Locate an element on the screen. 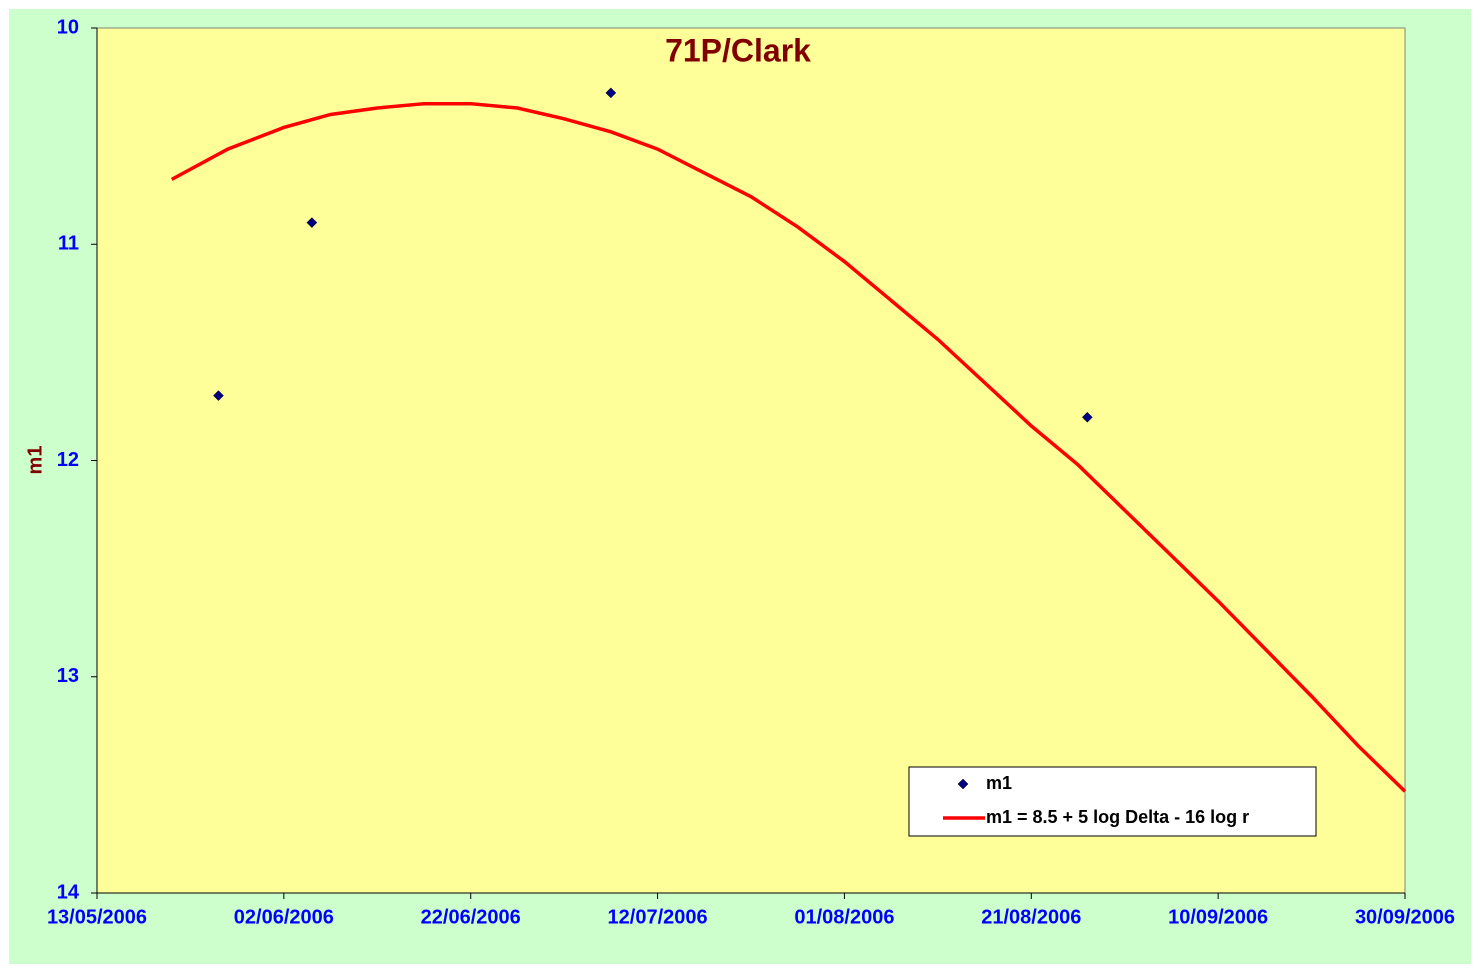 The width and height of the screenshot is (1480, 978). x-tick-label: 21/08/2006 is located at coordinates (1031, 917).